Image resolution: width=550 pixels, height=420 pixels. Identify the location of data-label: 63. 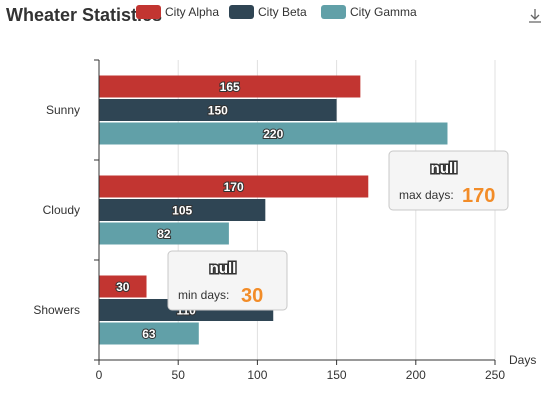
(149, 334).